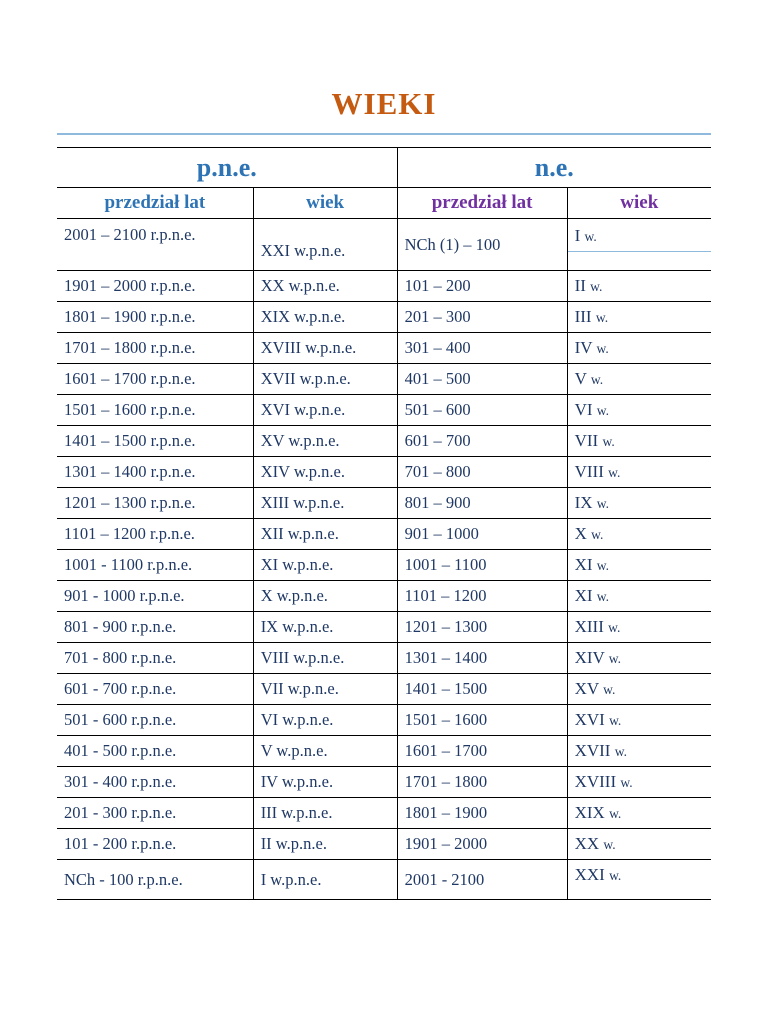 The height and width of the screenshot is (1024, 768). What do you see at coordinates (325, 317) in the screenshot?
I see `bc-century-cell: XIX w.p.n.e.` at bounding box center [325, 317].